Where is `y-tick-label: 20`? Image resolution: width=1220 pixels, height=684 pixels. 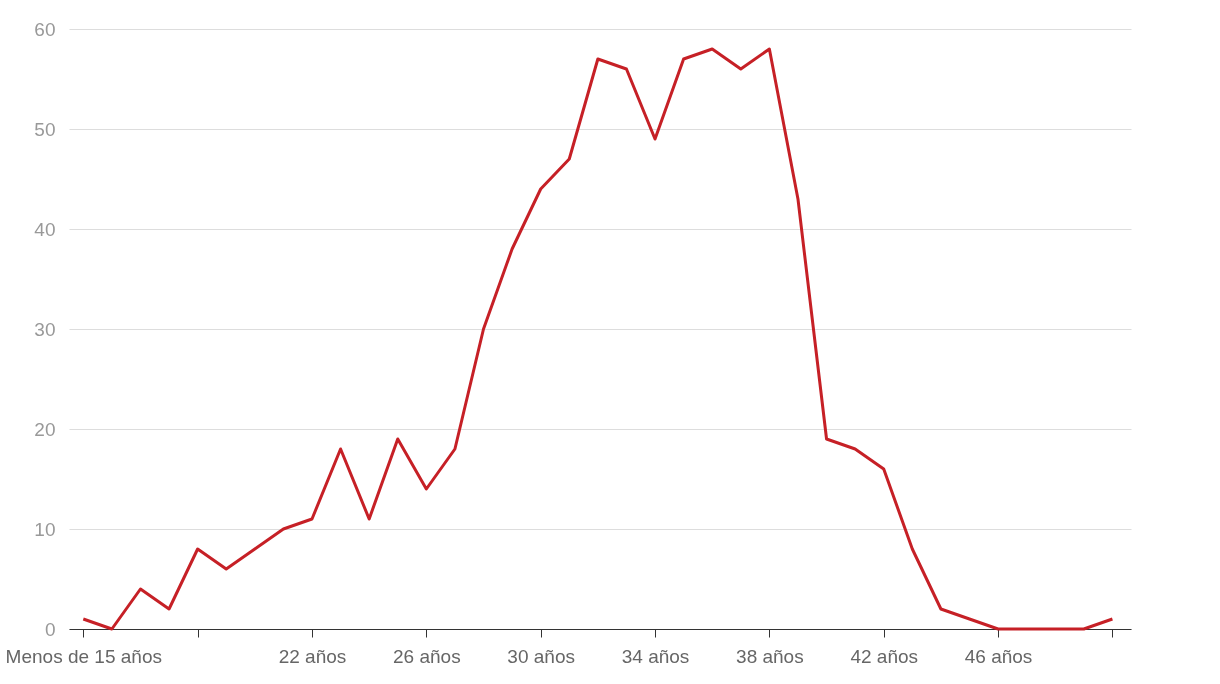 y-tick-label: 20 is located at coordinates (45, 429).